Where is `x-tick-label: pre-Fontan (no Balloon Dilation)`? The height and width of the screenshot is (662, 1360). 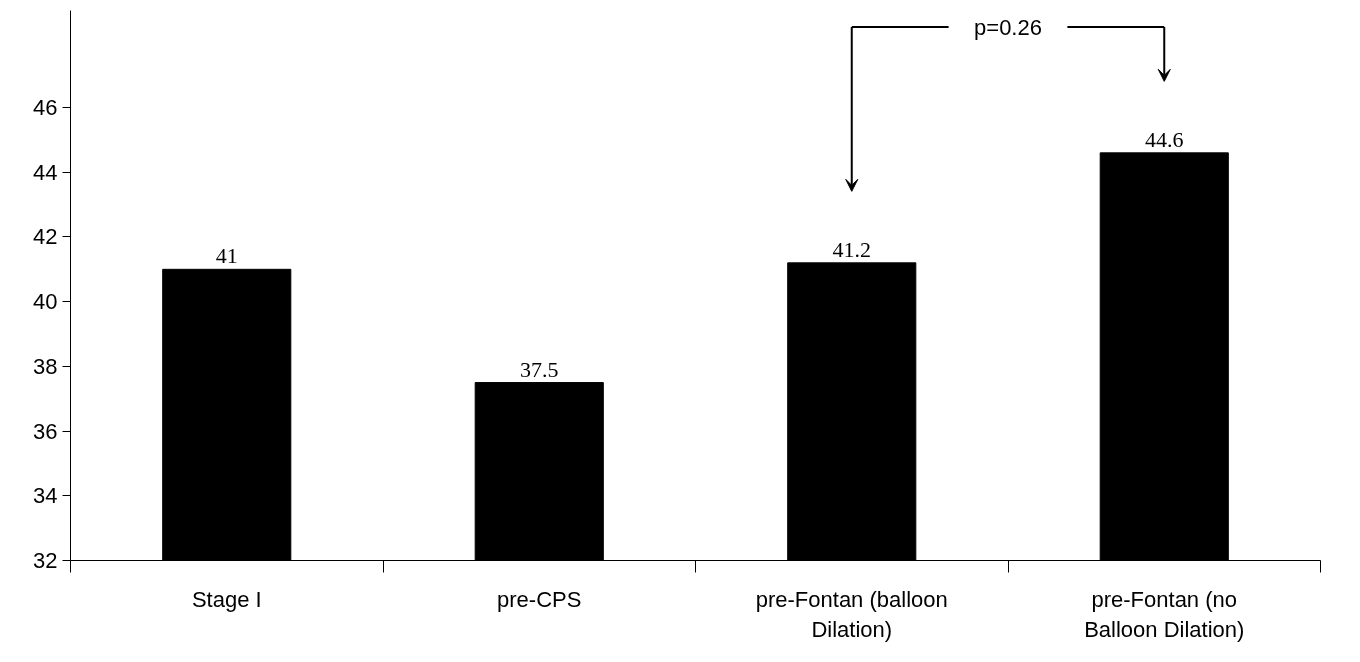
x-tick-label: pre-Fontan (no Balloon Dilation) is located at coordinates (1164, 614).